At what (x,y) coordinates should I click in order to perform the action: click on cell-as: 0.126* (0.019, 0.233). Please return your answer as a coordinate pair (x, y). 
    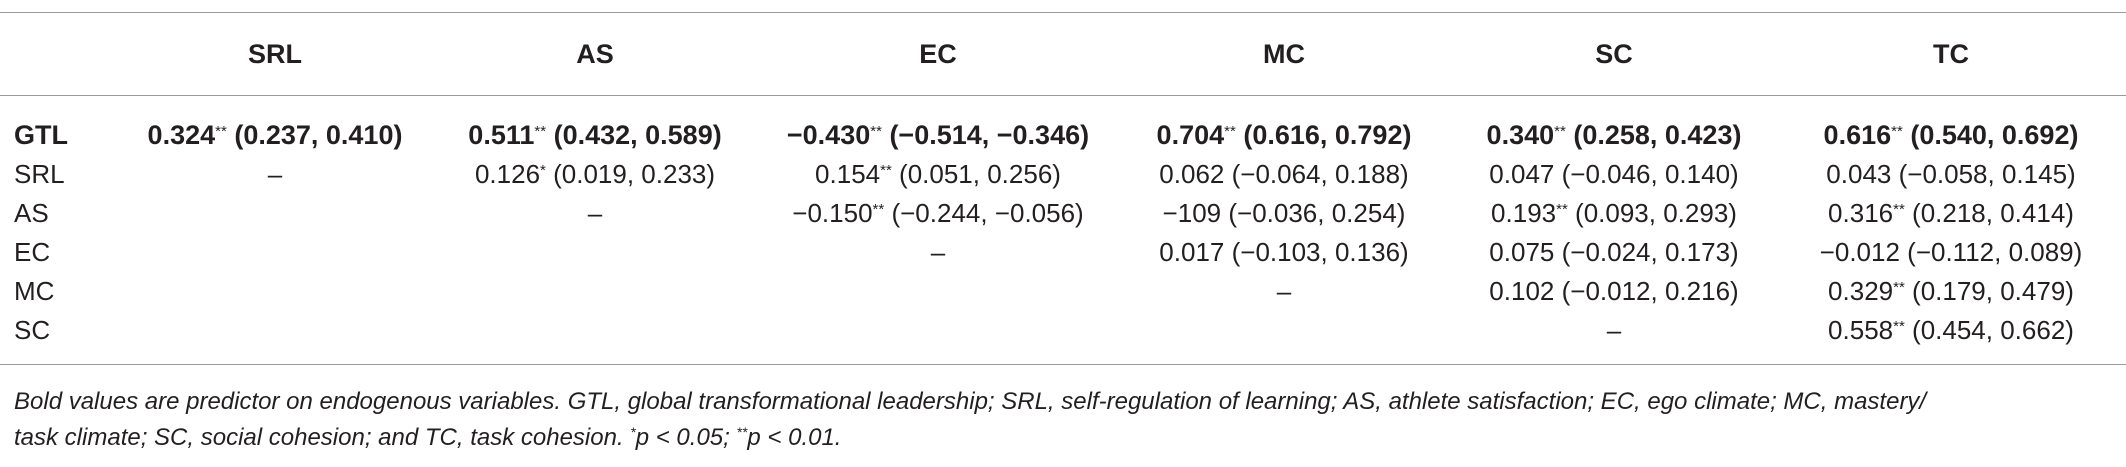
    Looking at the image, I should click on (595, 174).